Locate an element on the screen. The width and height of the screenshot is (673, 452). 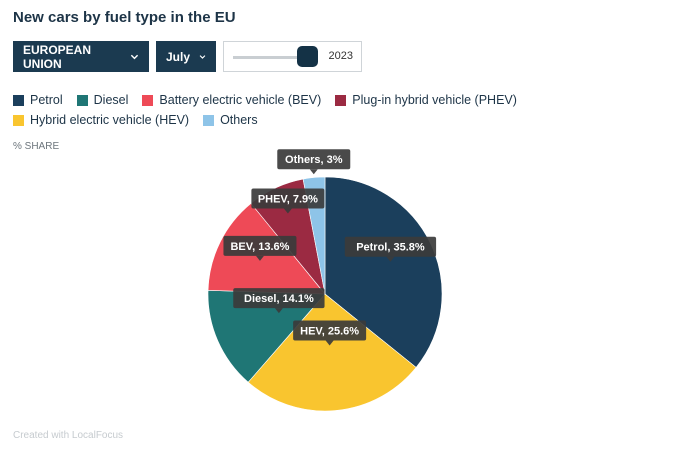
slider-track is located at coordinates (273, 57).